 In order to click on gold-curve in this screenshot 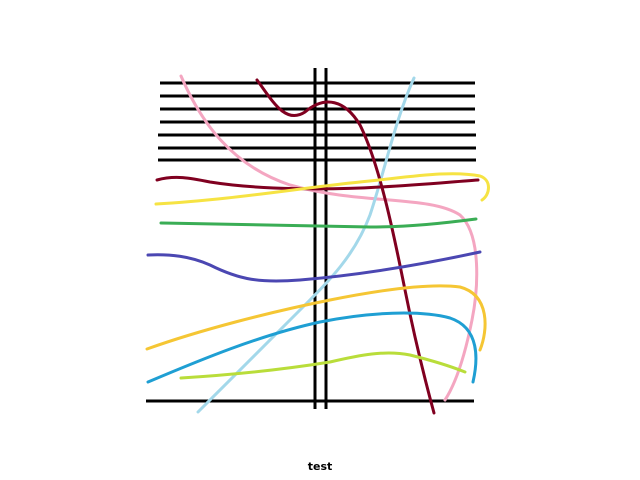, I will do `click(316, 318)`.